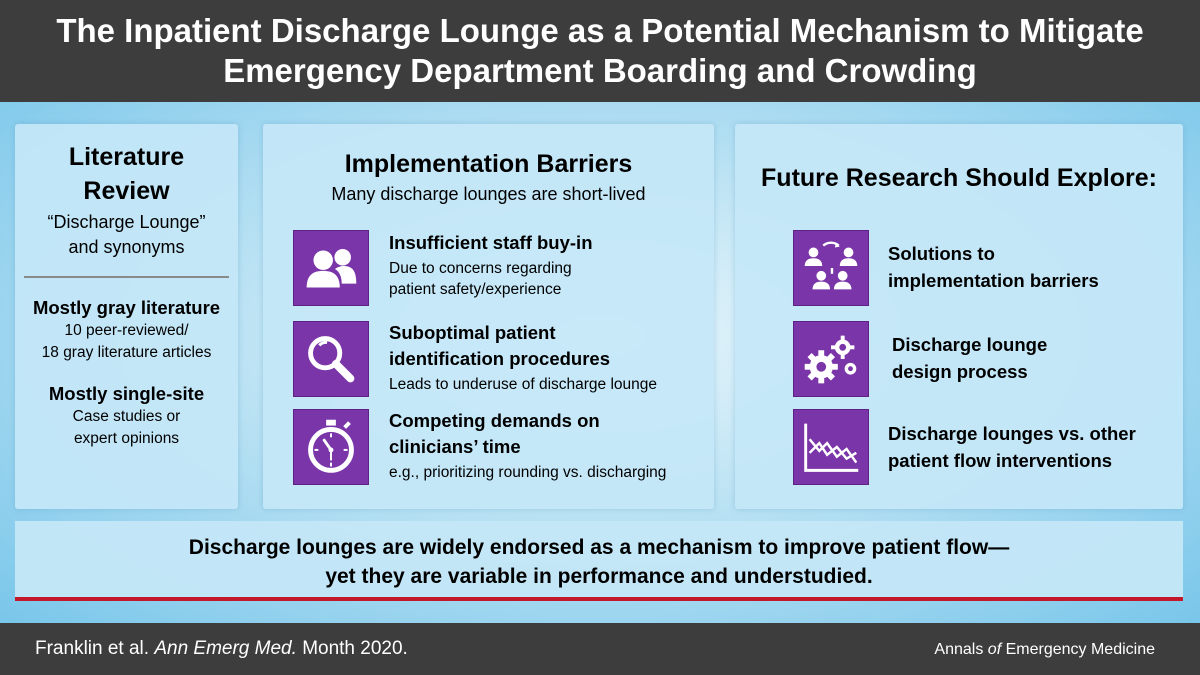  I want to click on literature-title-line-2: Review, so click(126, 191).